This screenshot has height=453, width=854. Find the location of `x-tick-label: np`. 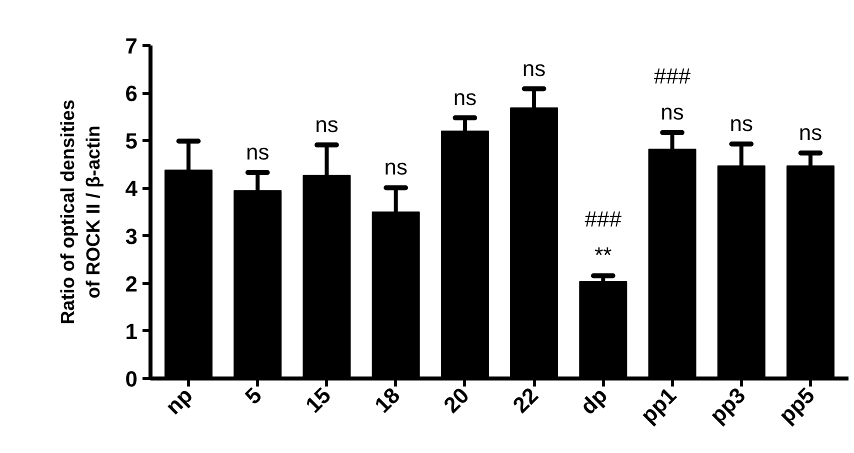

x-tick-label: np is located at coordinates (179, 401).